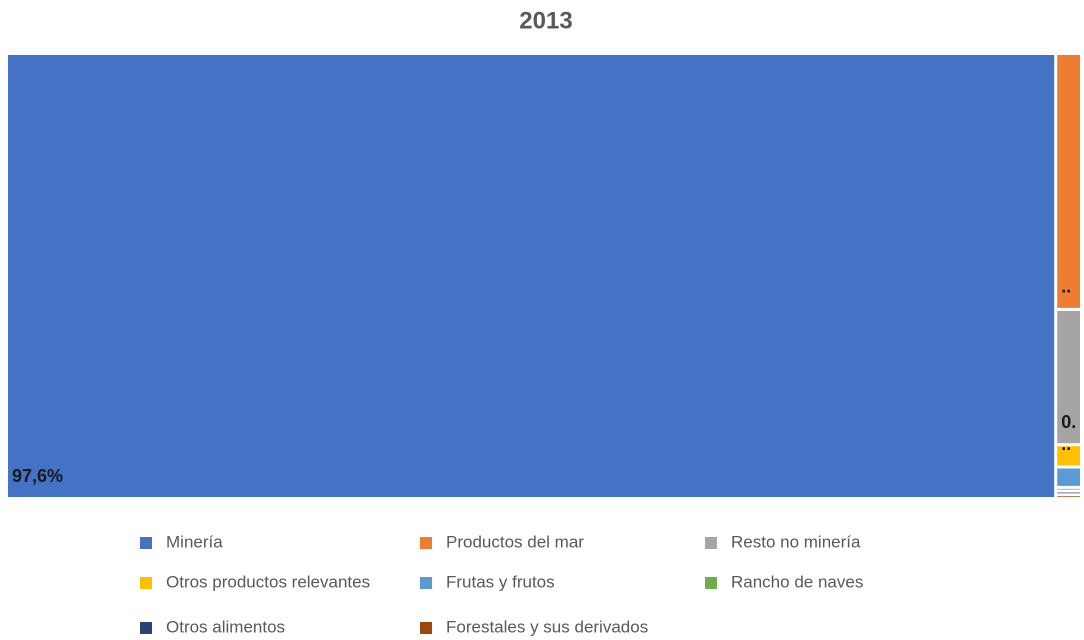 The image size is (1084, 640). Describe the element at coordinates (796, 541) in the screenshot. I see `legend-label: Resto no minería` at that location.